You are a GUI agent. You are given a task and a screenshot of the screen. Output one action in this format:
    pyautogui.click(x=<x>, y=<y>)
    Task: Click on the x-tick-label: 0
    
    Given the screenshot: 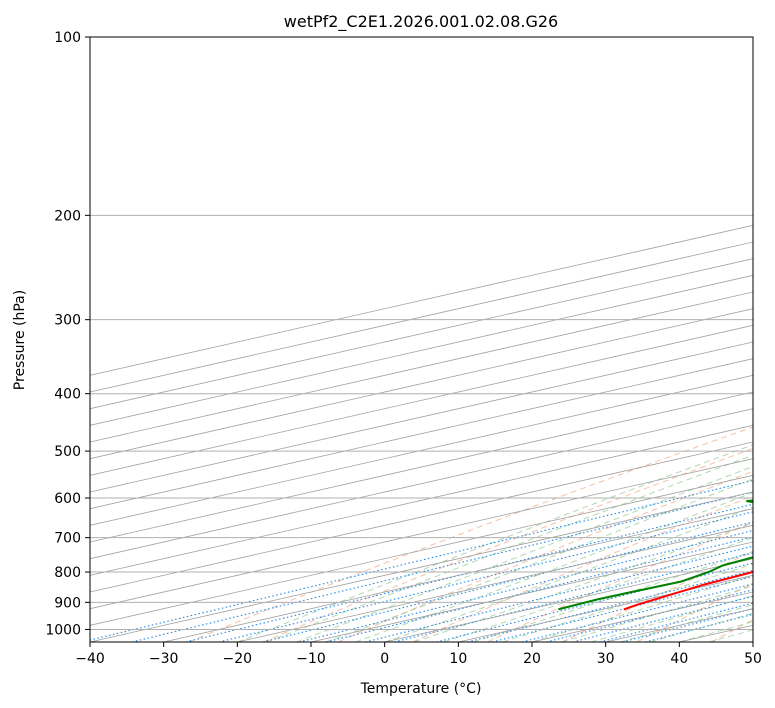 What is the action you would take?
    pyautogui.click(x=384, y=659)
    